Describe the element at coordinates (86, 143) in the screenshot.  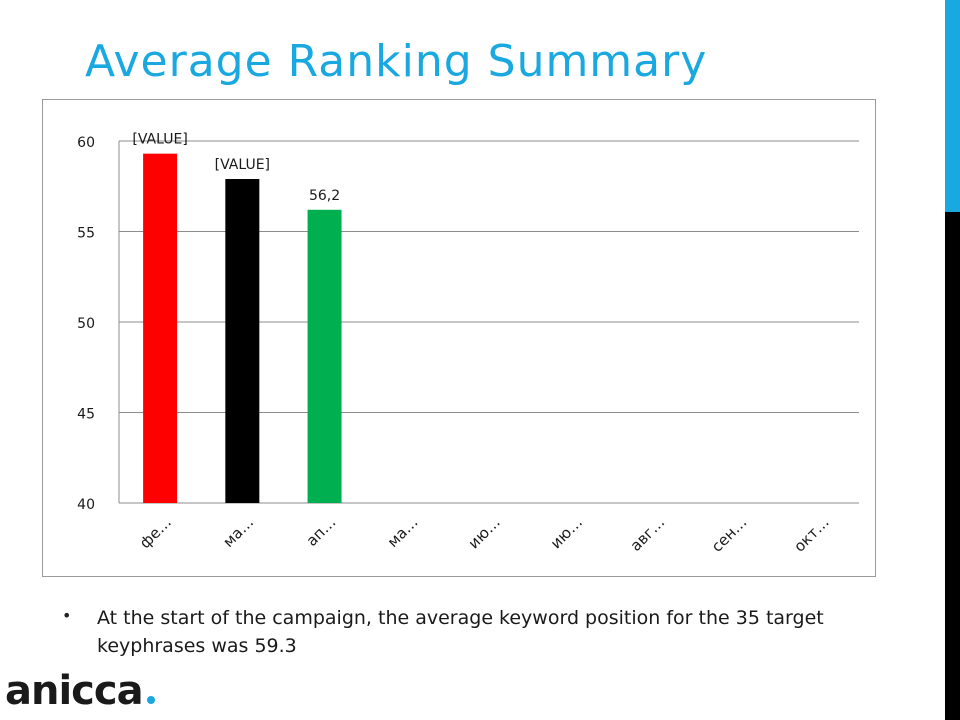
I see `y-tick-label: 60` at that location.